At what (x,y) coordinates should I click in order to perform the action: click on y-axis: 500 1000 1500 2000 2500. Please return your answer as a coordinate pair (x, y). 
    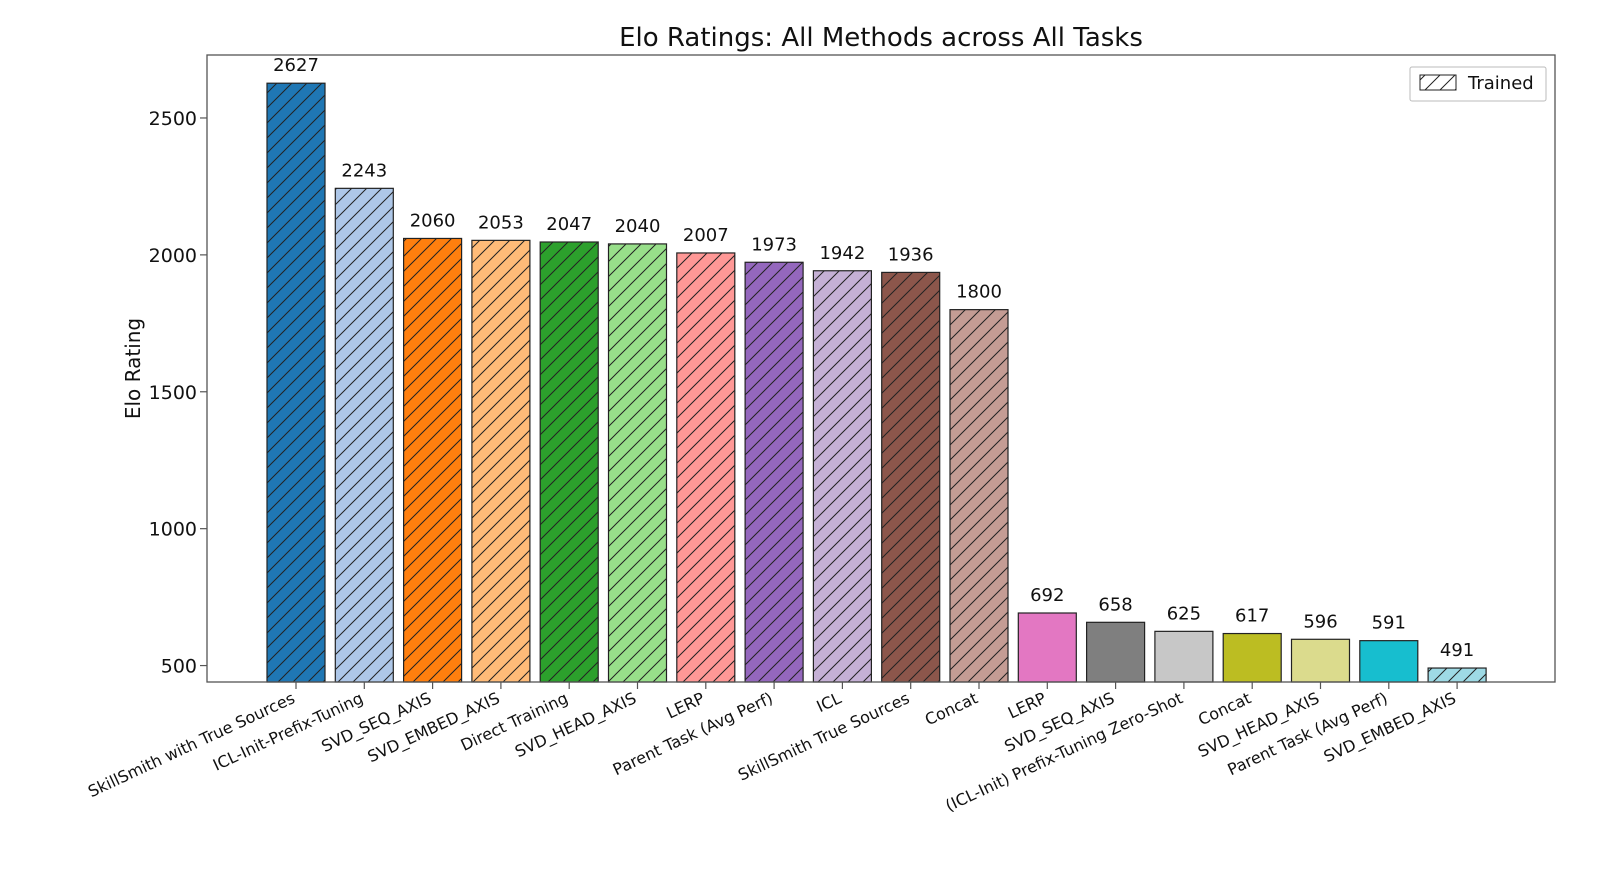
    Looking at the image, I should click on (178, 393).